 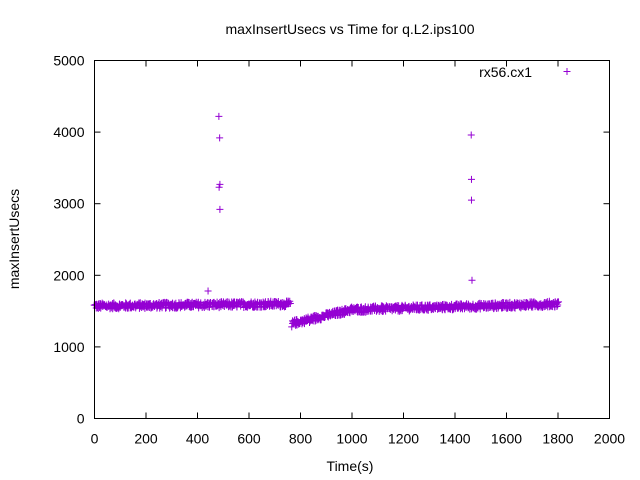 I want to click on x-tick-label: 400, so click(x=198, y=439).